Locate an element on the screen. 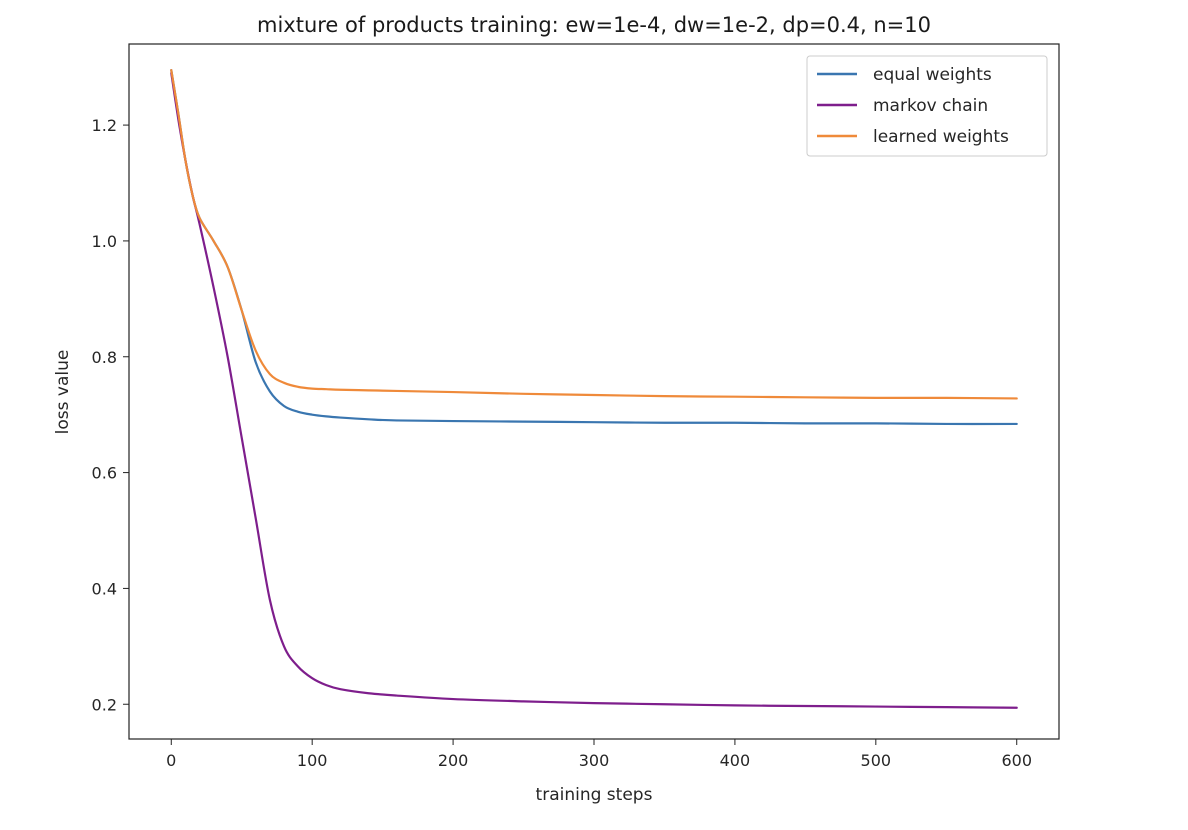  x-axis: 0 100 200 300 400 500 600 is located at coordinates (599, 754).